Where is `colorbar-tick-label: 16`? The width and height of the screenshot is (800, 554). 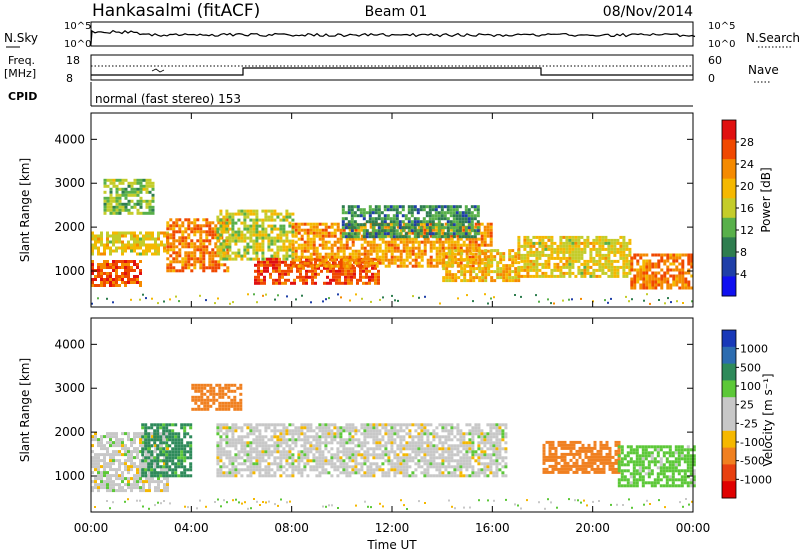
colorbar-tick-label: 16 is located at coordinates (747, 208).